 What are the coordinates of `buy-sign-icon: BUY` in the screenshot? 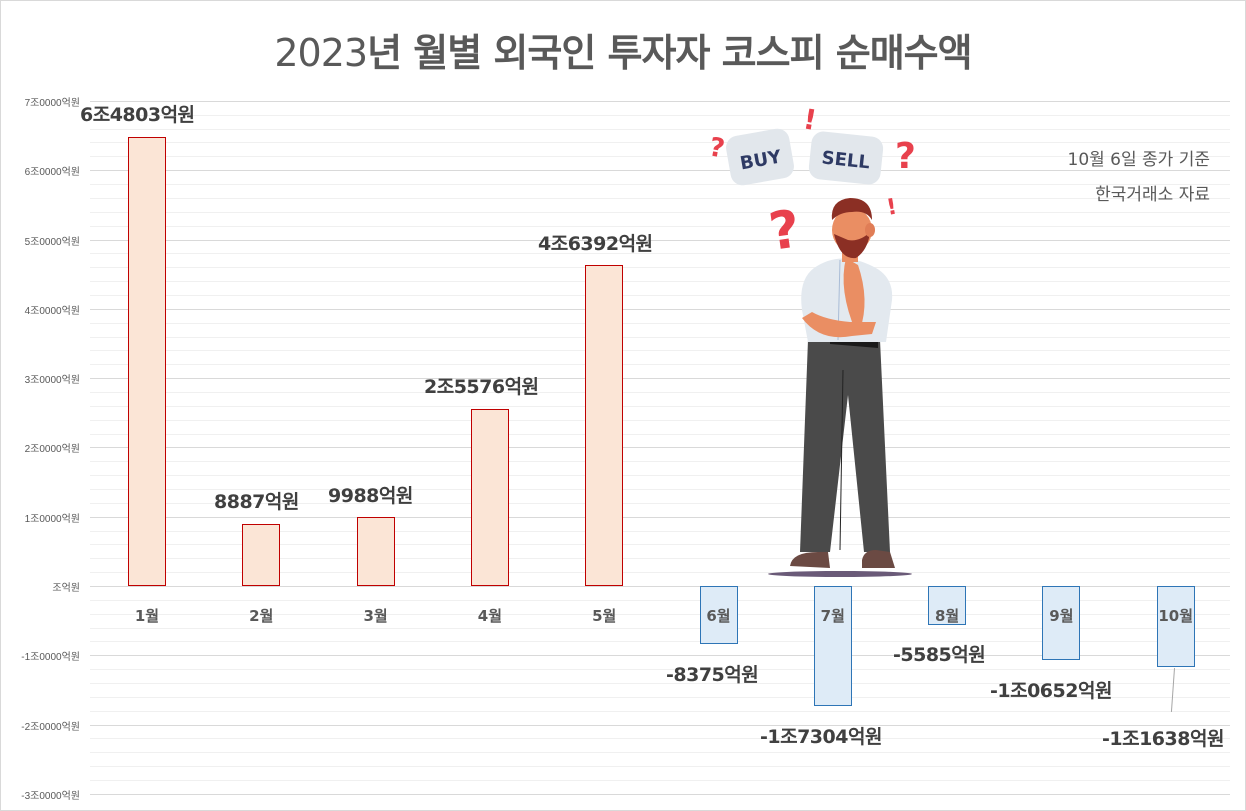 It's located at (760, 157).